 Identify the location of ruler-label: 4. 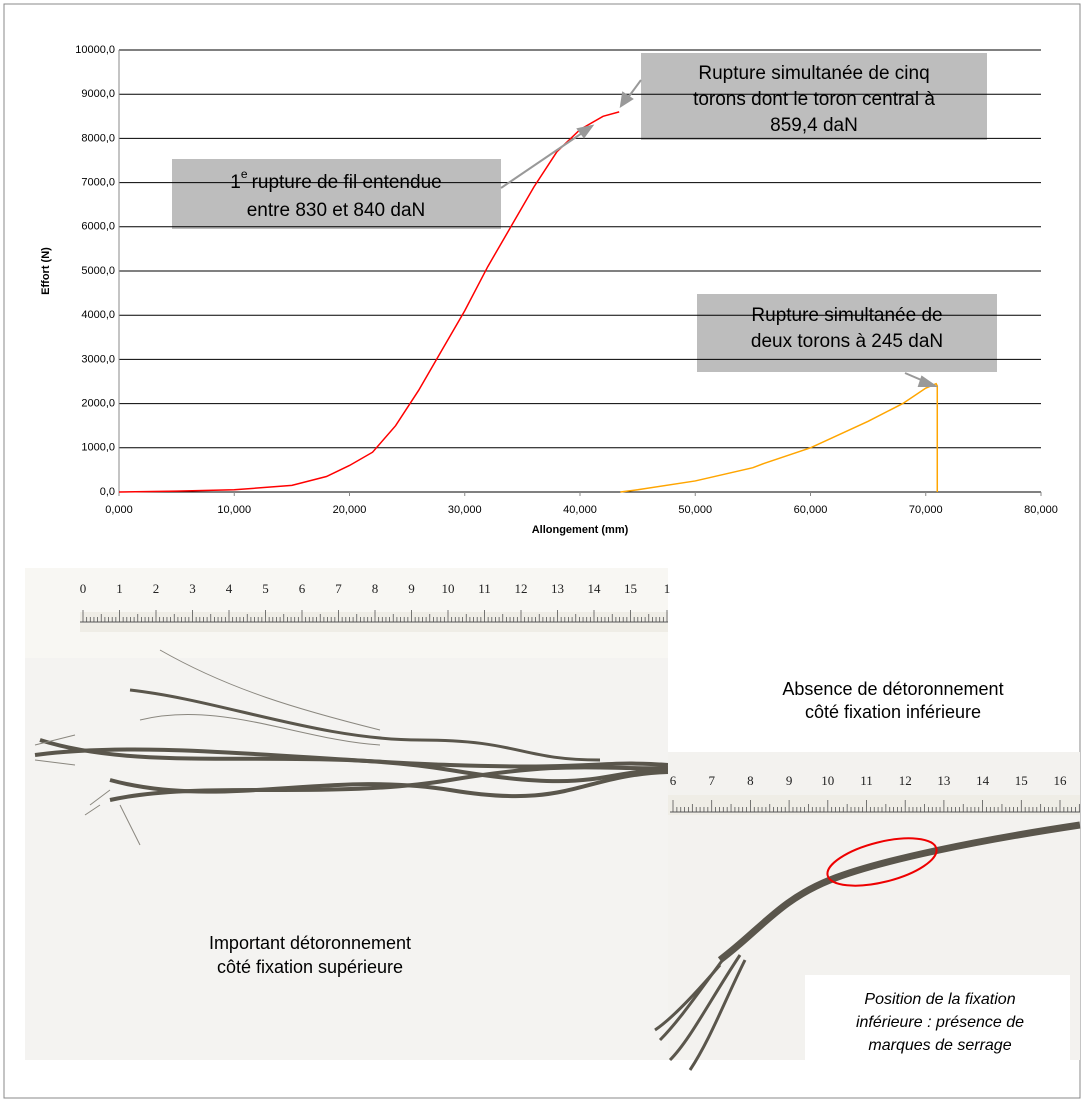
(229, 588).